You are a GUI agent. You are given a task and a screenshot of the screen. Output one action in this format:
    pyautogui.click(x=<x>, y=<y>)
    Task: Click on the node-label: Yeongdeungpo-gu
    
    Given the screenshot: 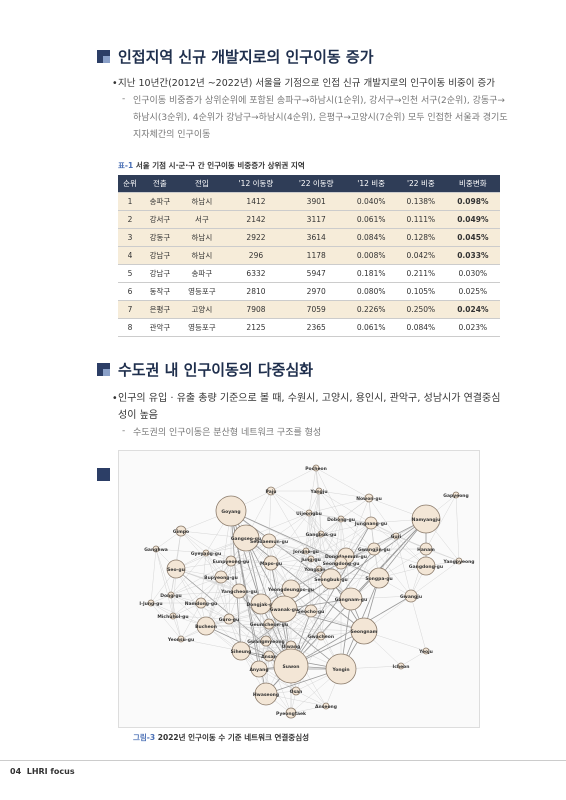 What is the action you would take?
    pyautogui.click(x=290, y=590)
    